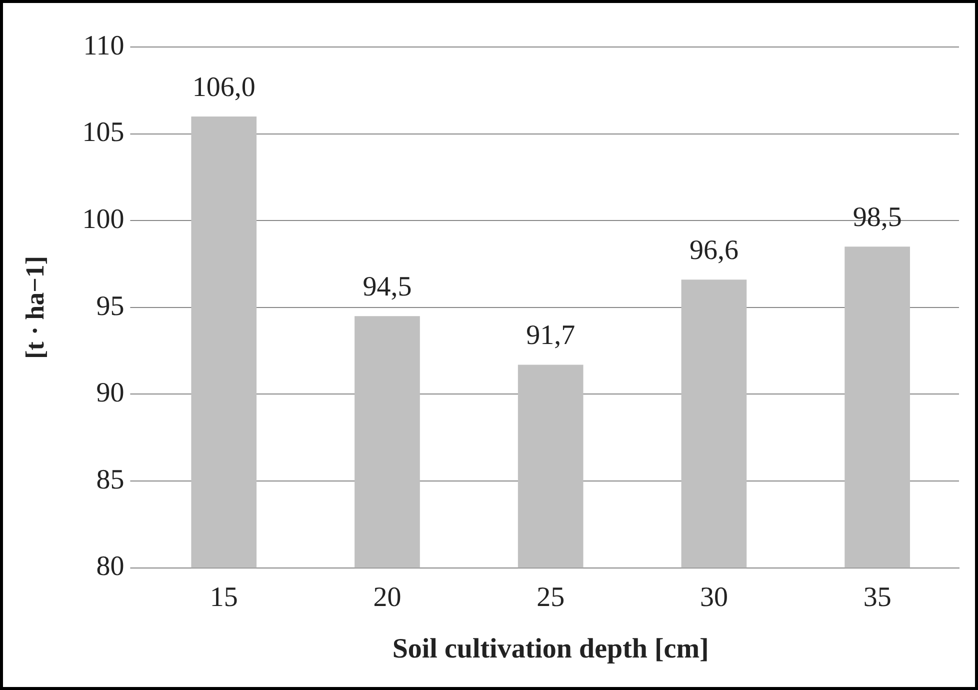 The height and width of the screenshot is (690, 978). What do you see at coordinates (224, 87) in the screenshot?
I see `data-label: 106,0` at bounding box center [224, 87].